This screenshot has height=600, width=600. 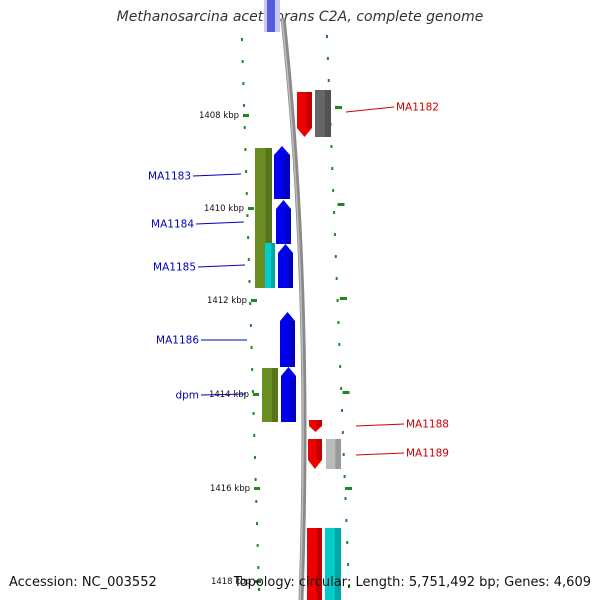 I want to click on genome-backbone-highlight, so click(x=292, y=308).